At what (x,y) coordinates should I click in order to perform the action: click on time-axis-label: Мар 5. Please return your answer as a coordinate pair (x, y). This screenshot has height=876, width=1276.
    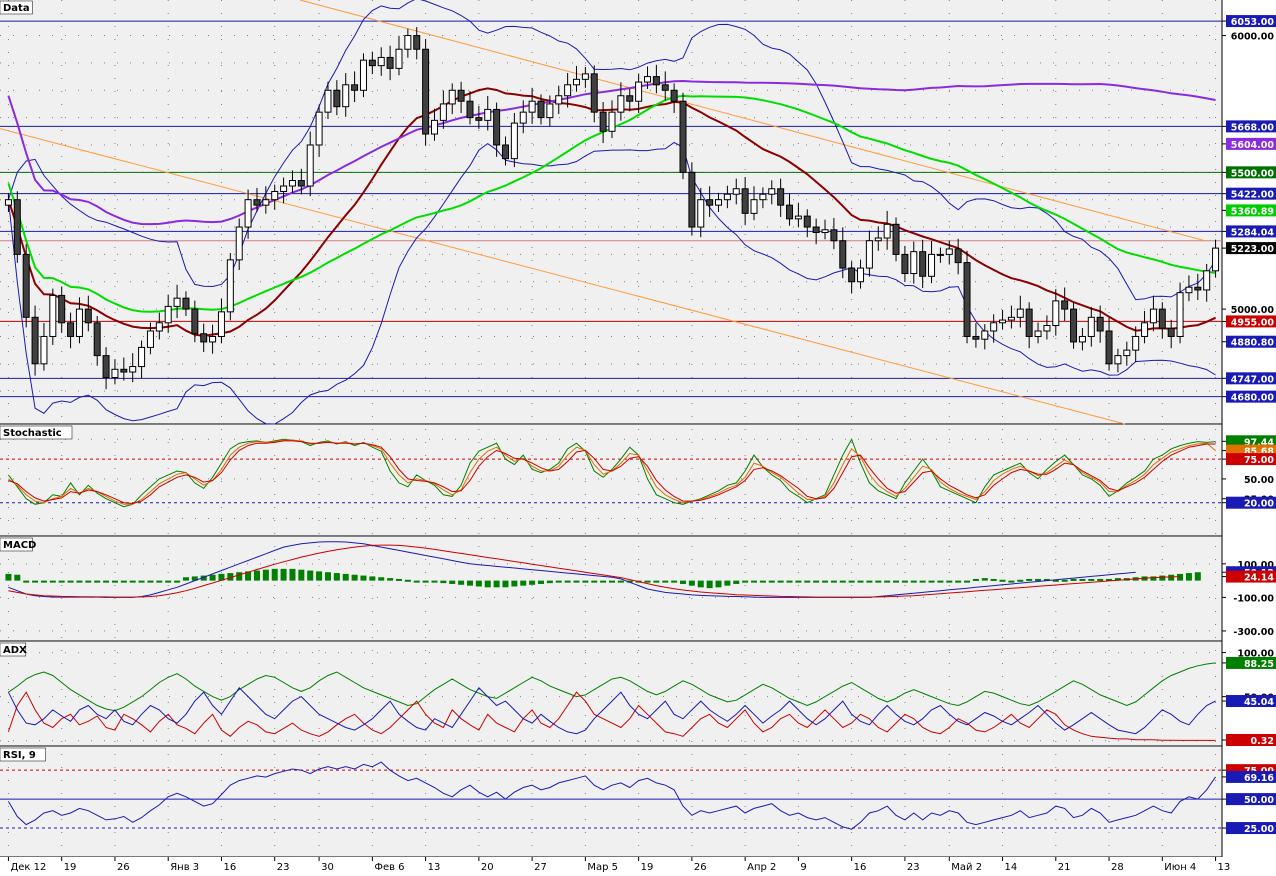
    Looking at the image, I should click on (602, 867).